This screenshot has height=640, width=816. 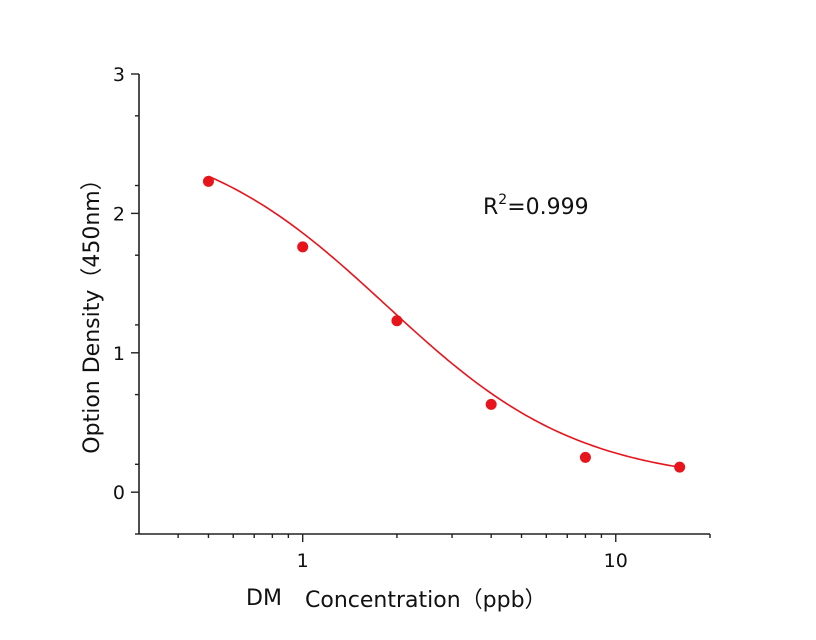 What do you see at coordinates (303, 561) in the screenshot?
I see `x-tick-label: 1` at bounding box center [303, 561].